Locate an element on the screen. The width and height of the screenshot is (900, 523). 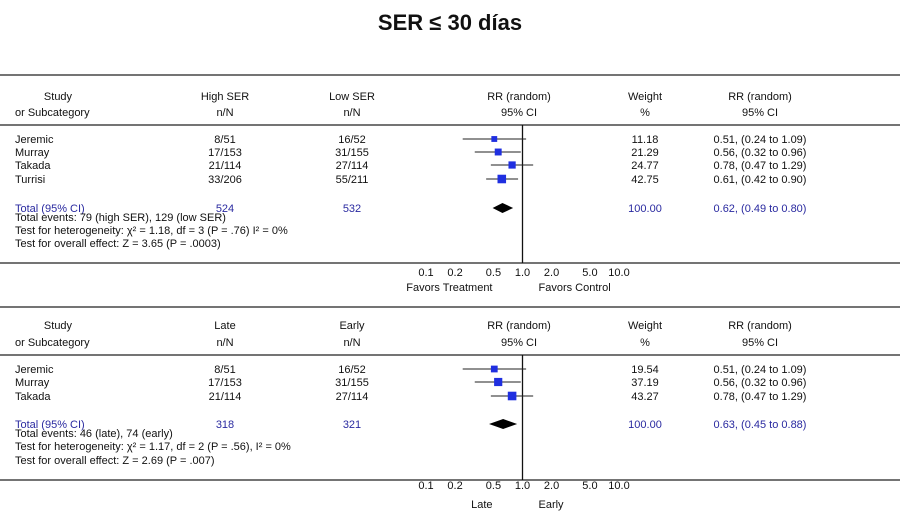
weight-value: 24.77 is located at coordinates (645, 166).